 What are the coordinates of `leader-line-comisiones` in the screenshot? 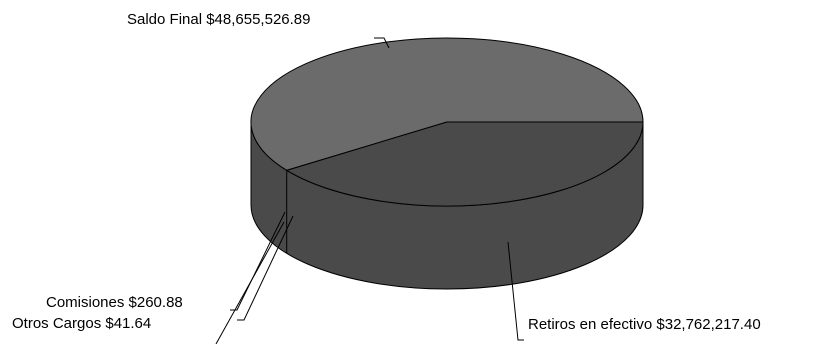 It's located at (258, 261).